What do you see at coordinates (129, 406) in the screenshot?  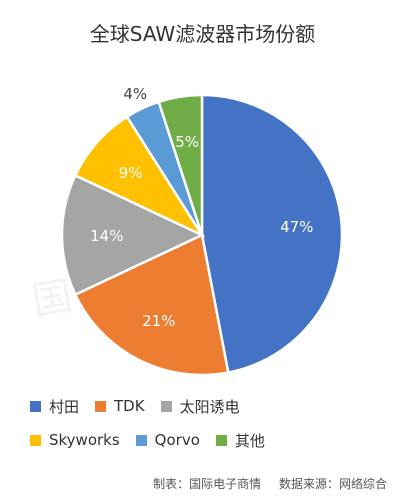 I see `legend-label-tdk: TDK` at bounding box center [129, 406].